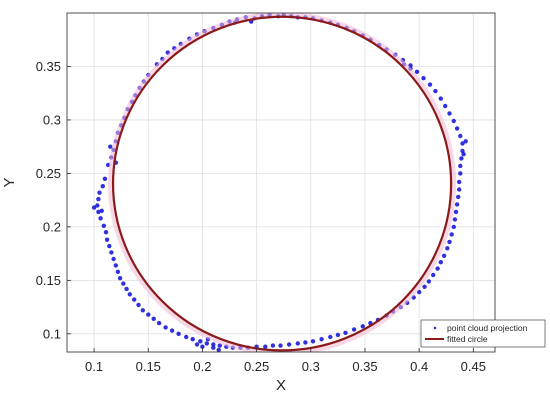  I want to click on y-tick-label: 0.35, so click(48, 66).